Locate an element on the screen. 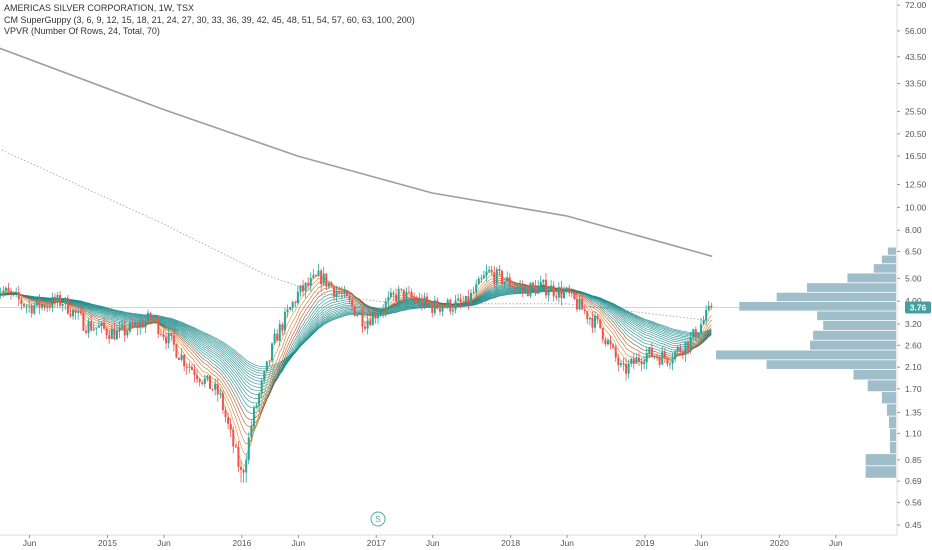 The height and width of the screenshot is (550, 932). symbol-title: AMERICAS SILVER CORPORATION, 1W, TSX is located at coordinates (99, 8).